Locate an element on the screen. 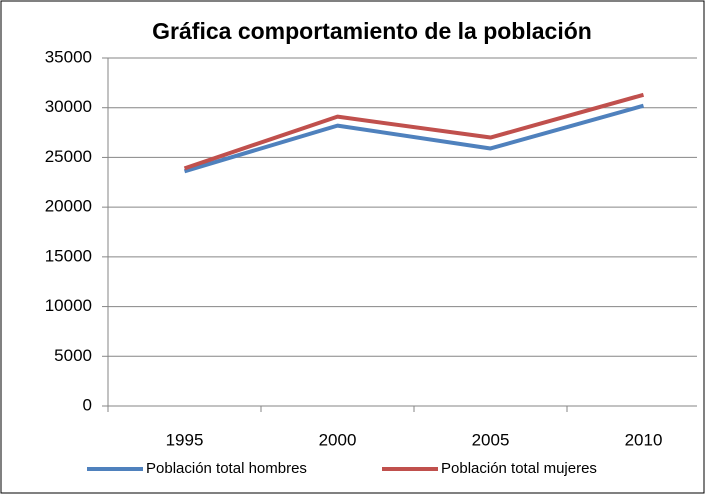  y-tick-label: 10000 is located at coordinates (68, 305).